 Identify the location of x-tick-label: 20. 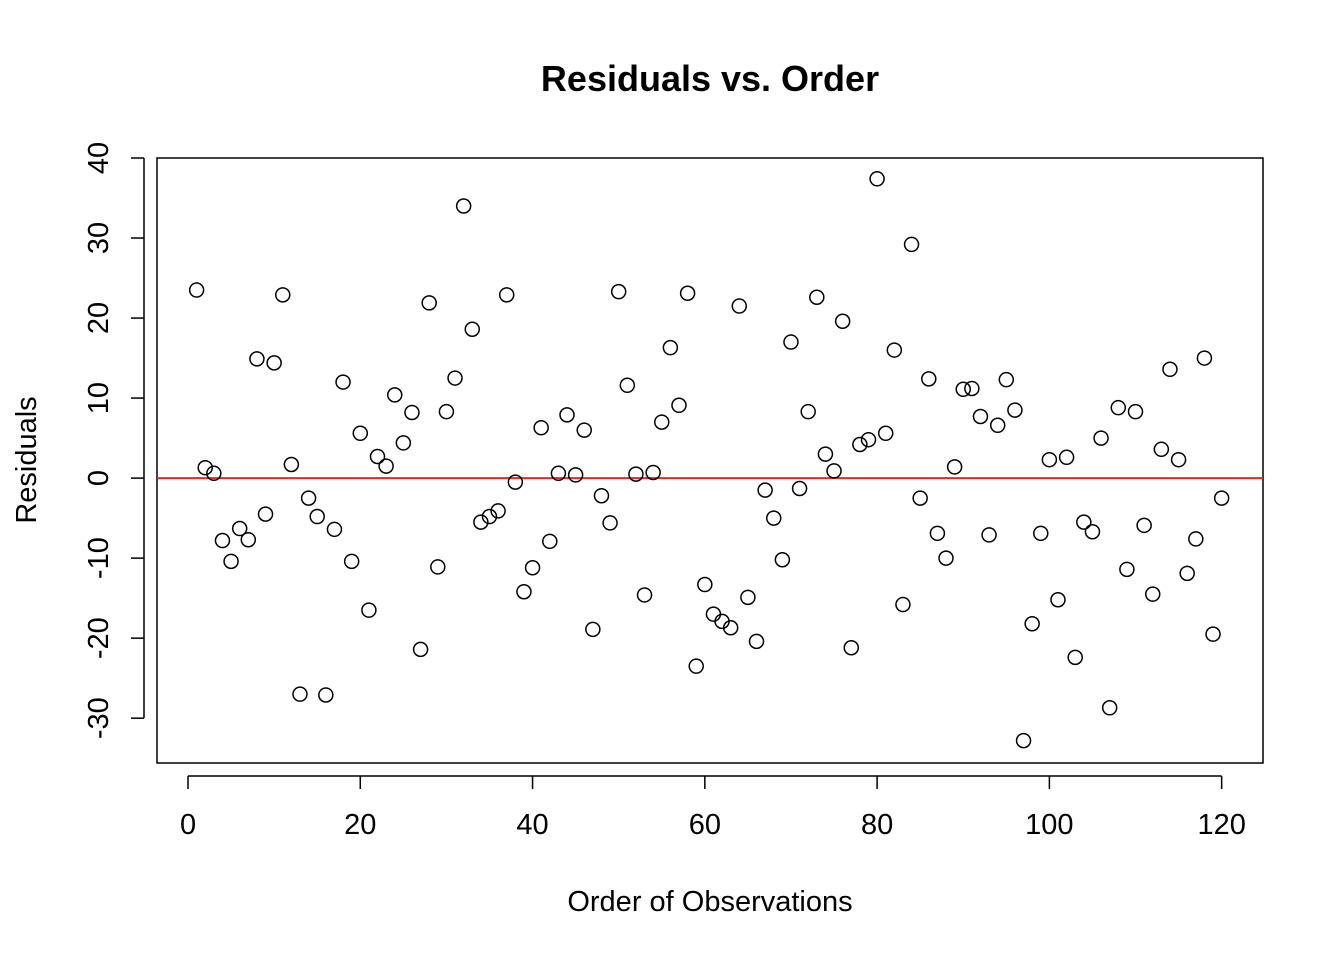
(360, 825).